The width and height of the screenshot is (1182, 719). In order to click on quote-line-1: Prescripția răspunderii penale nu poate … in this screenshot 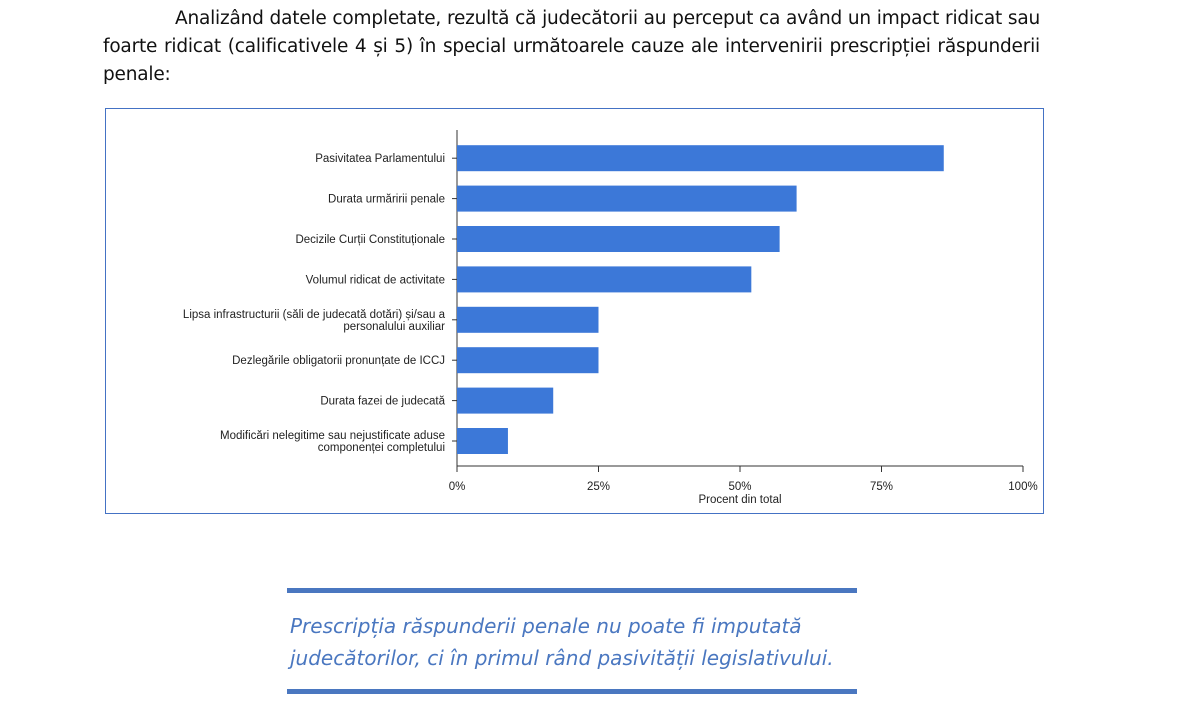, I will do `click(546, 626)`.